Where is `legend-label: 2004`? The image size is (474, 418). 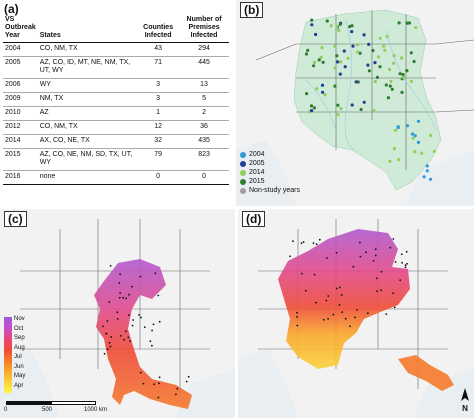
legend-label: 2004 is located at coordinates (257, 154).